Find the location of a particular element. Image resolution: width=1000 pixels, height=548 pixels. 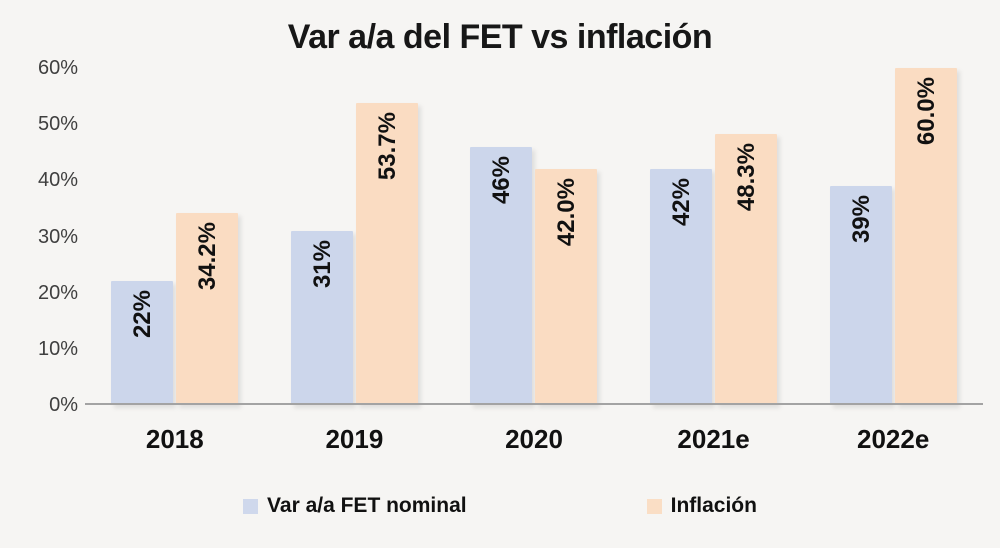

bar: 39% is located at coordinates (860, 295).